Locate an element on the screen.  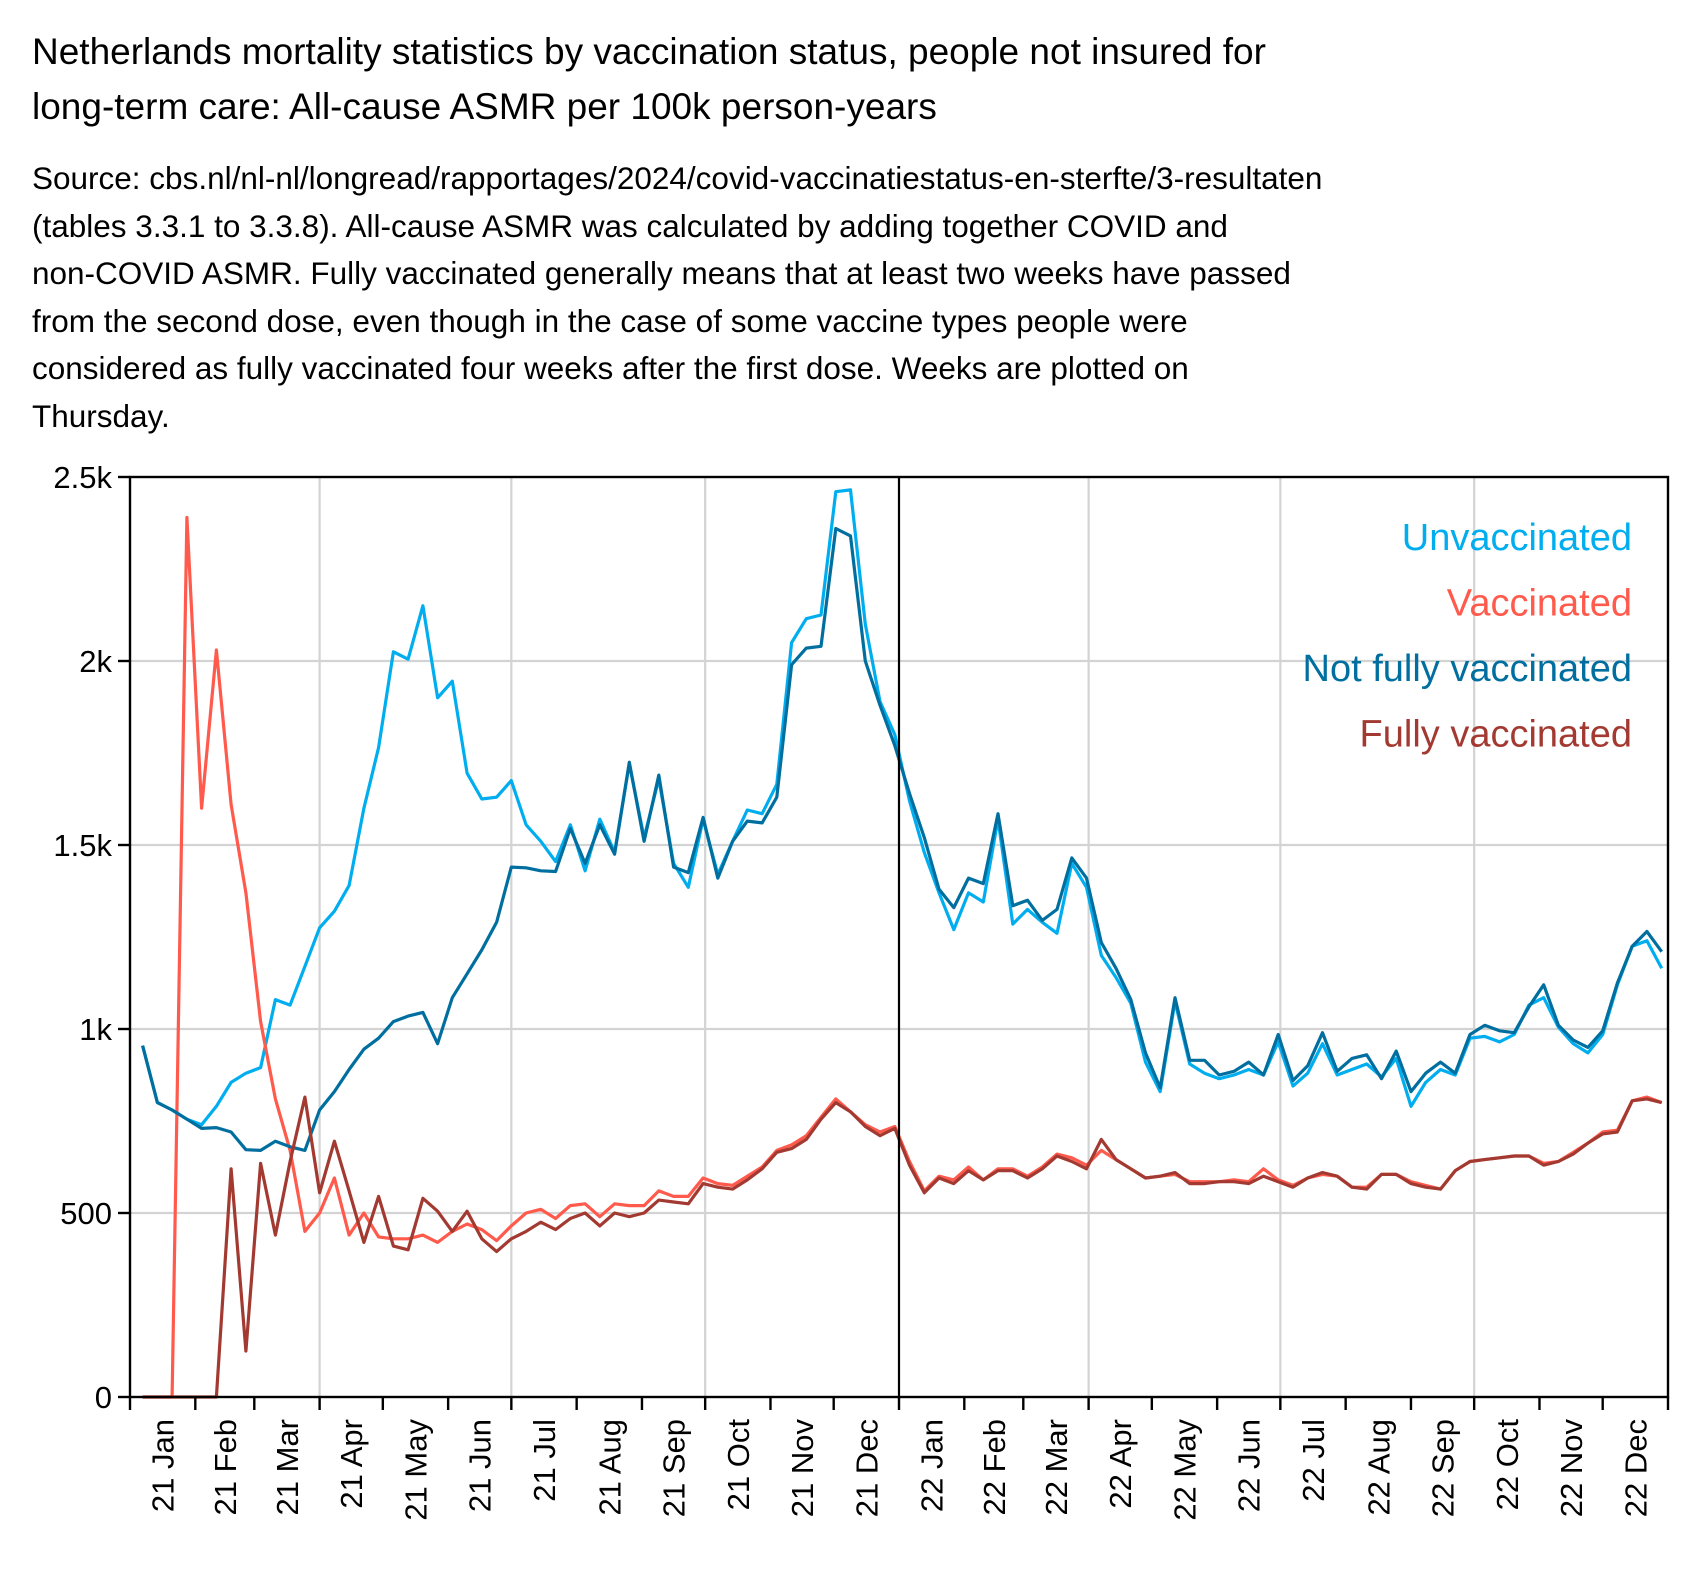
x-tick-label: 22 Apr is located at coordinates (1120, 1464).